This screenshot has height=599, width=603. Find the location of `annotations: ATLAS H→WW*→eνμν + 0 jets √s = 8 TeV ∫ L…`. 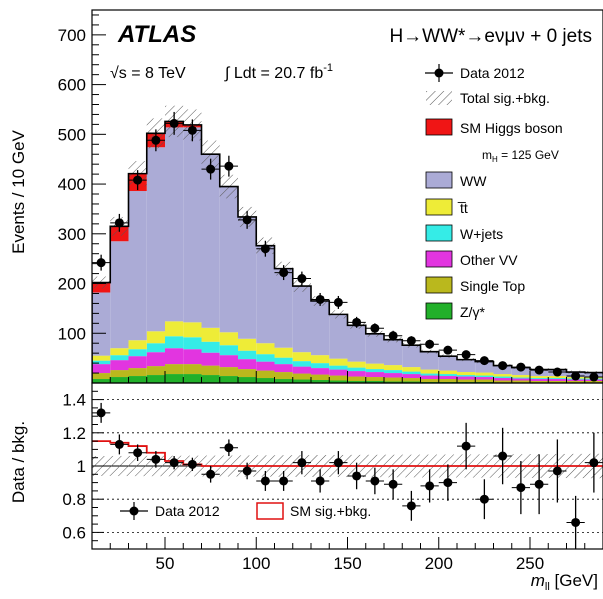

annotations: ATLAS H→WW*→eνμν + 0 jets √s = 8 TeV ∫ L… is located at coordinates (351, 51).